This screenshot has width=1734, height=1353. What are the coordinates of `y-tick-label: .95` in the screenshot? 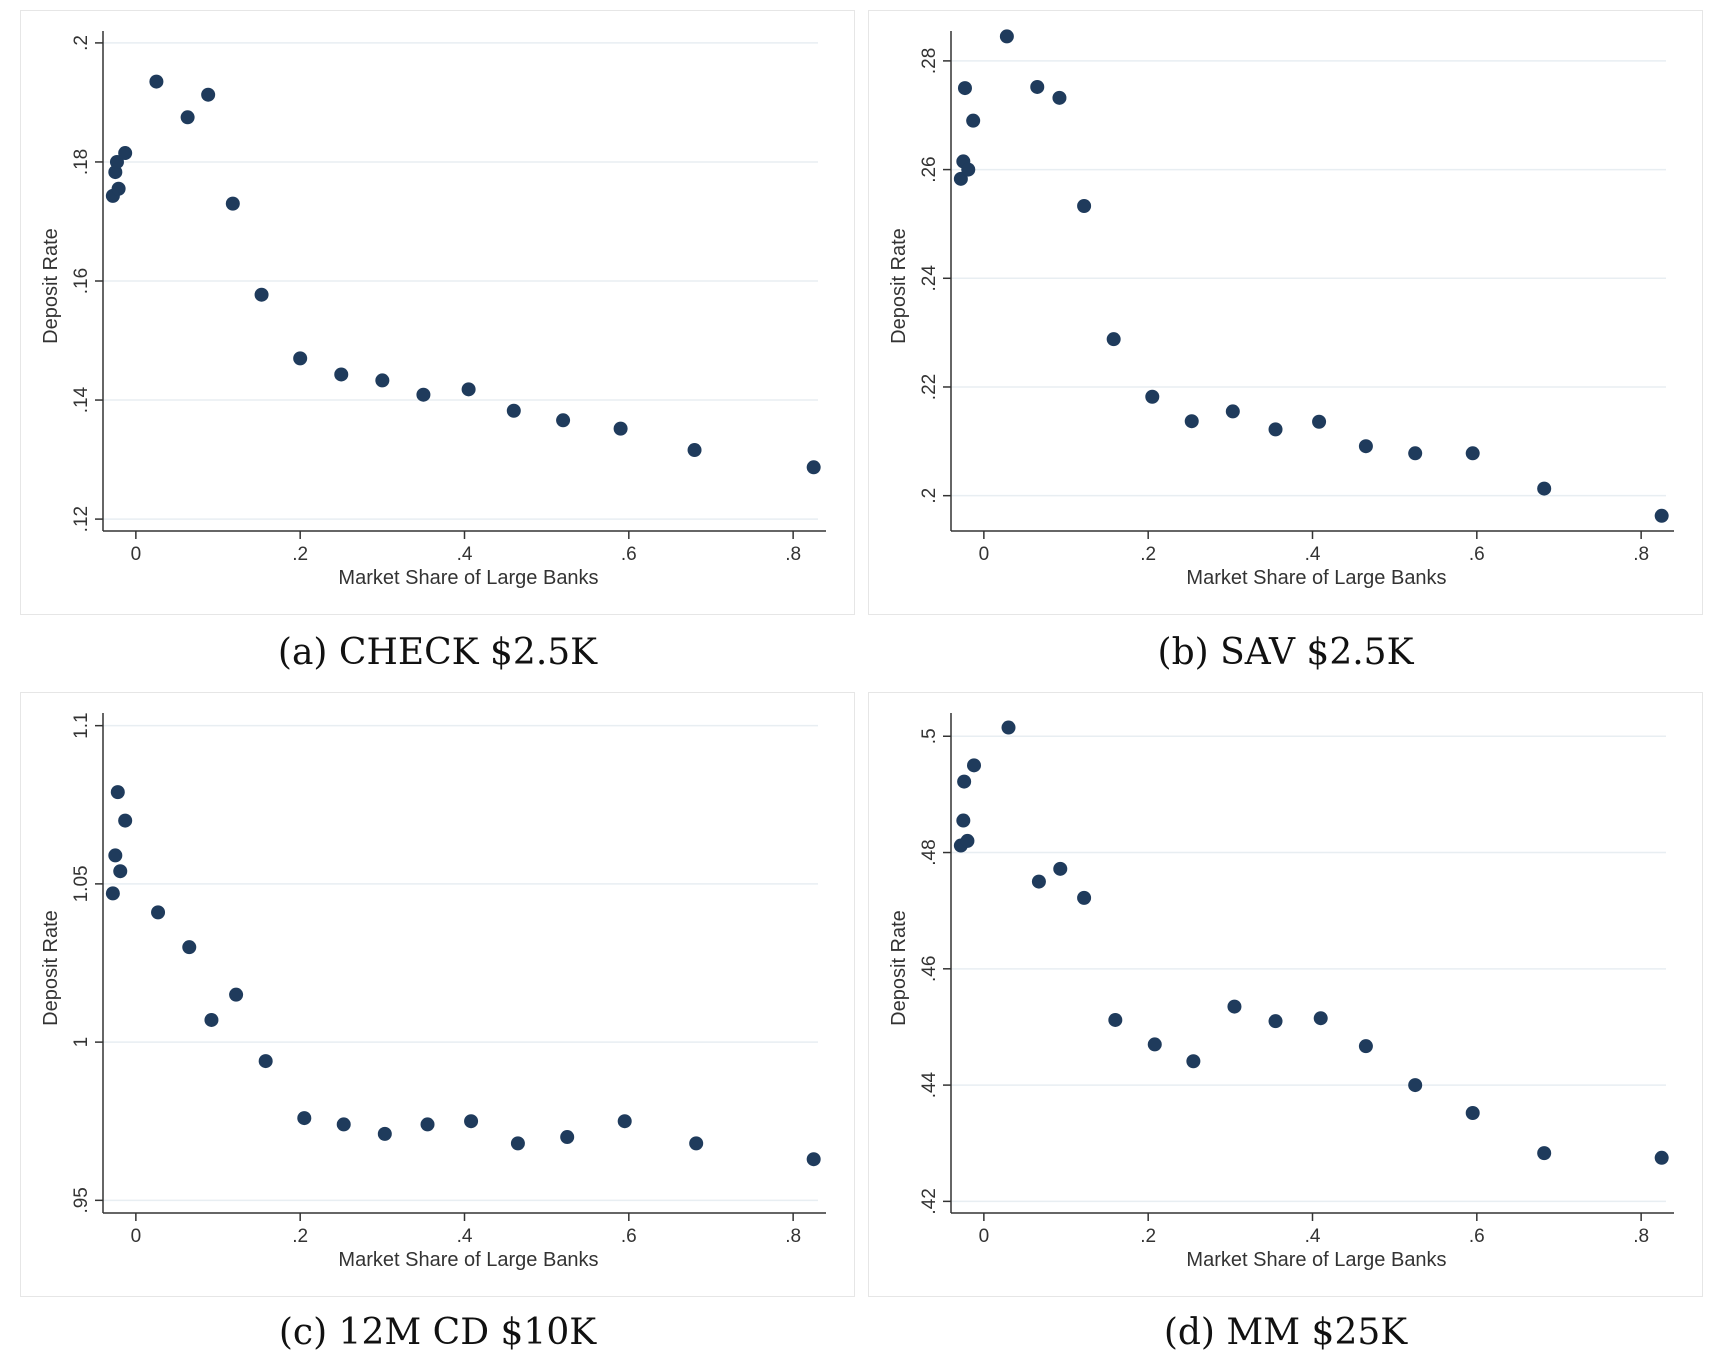 It's located at (81, 1200).